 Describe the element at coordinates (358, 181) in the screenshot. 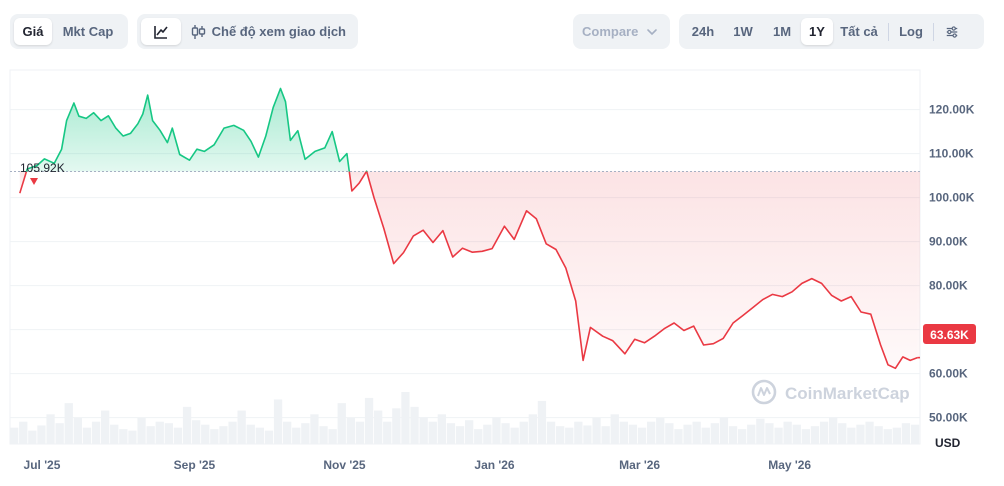

I see `area-below-baseline` at that location.